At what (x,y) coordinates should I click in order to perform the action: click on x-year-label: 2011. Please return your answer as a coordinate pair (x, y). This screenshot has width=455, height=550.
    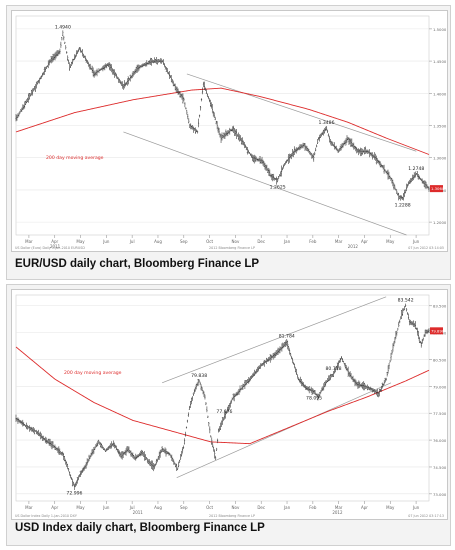
    Looking at the image, I should click on (138, 512).